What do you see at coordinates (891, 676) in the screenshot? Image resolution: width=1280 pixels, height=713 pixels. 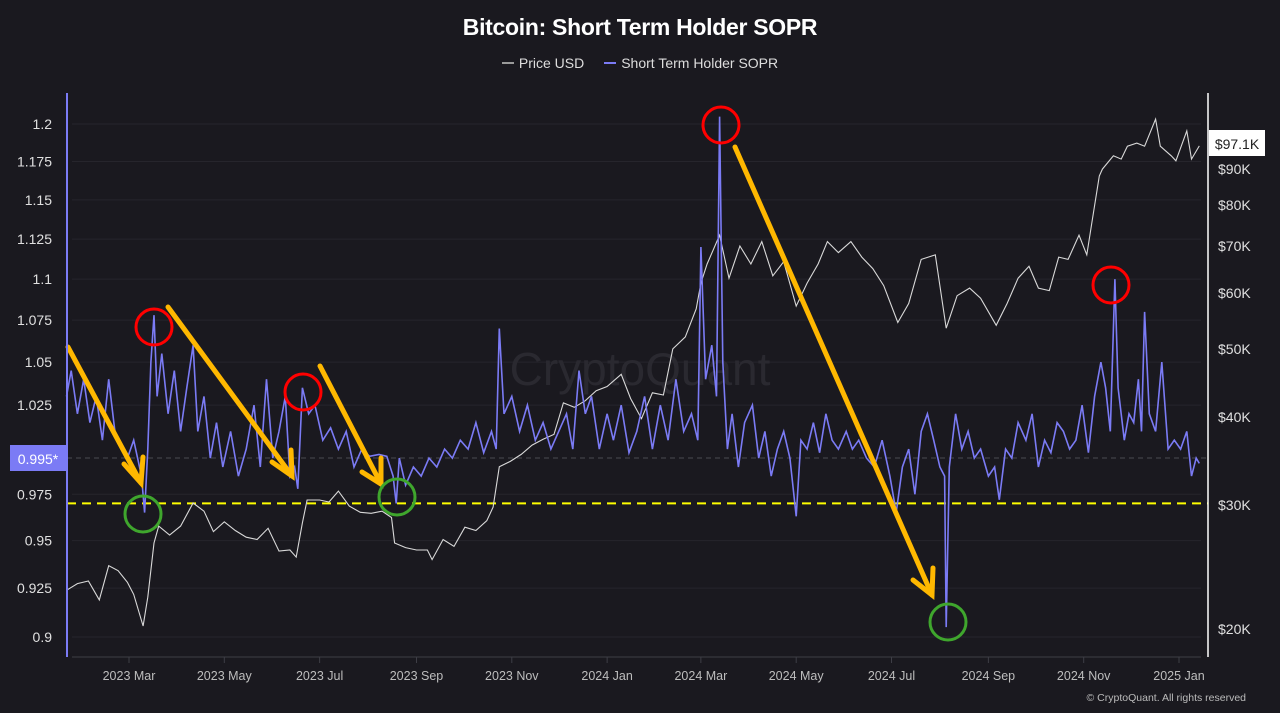 I see `x-tick-label: 2024 Jul` at bounding box center [891, 676].